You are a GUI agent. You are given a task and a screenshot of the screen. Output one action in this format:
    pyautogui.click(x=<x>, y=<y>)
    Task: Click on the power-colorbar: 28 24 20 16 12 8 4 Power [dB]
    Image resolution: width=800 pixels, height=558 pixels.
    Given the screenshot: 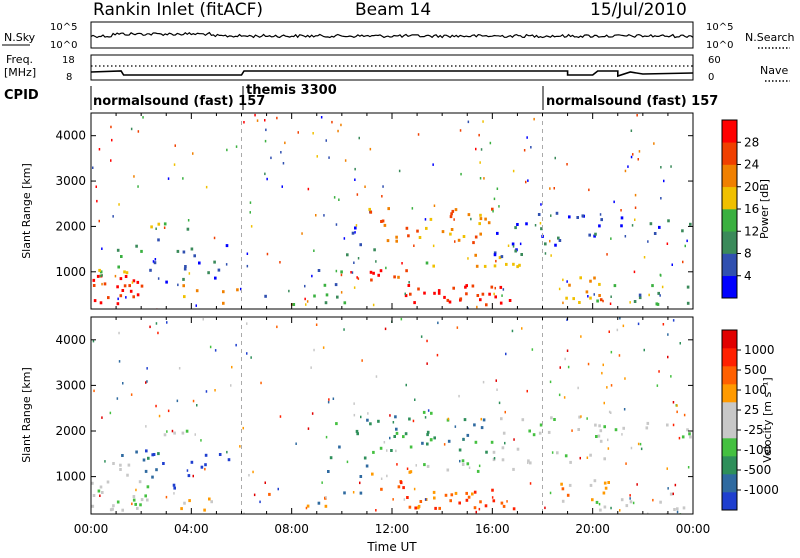 What is the action you would take?
    pyautogui.click(x=746, y=209)
    